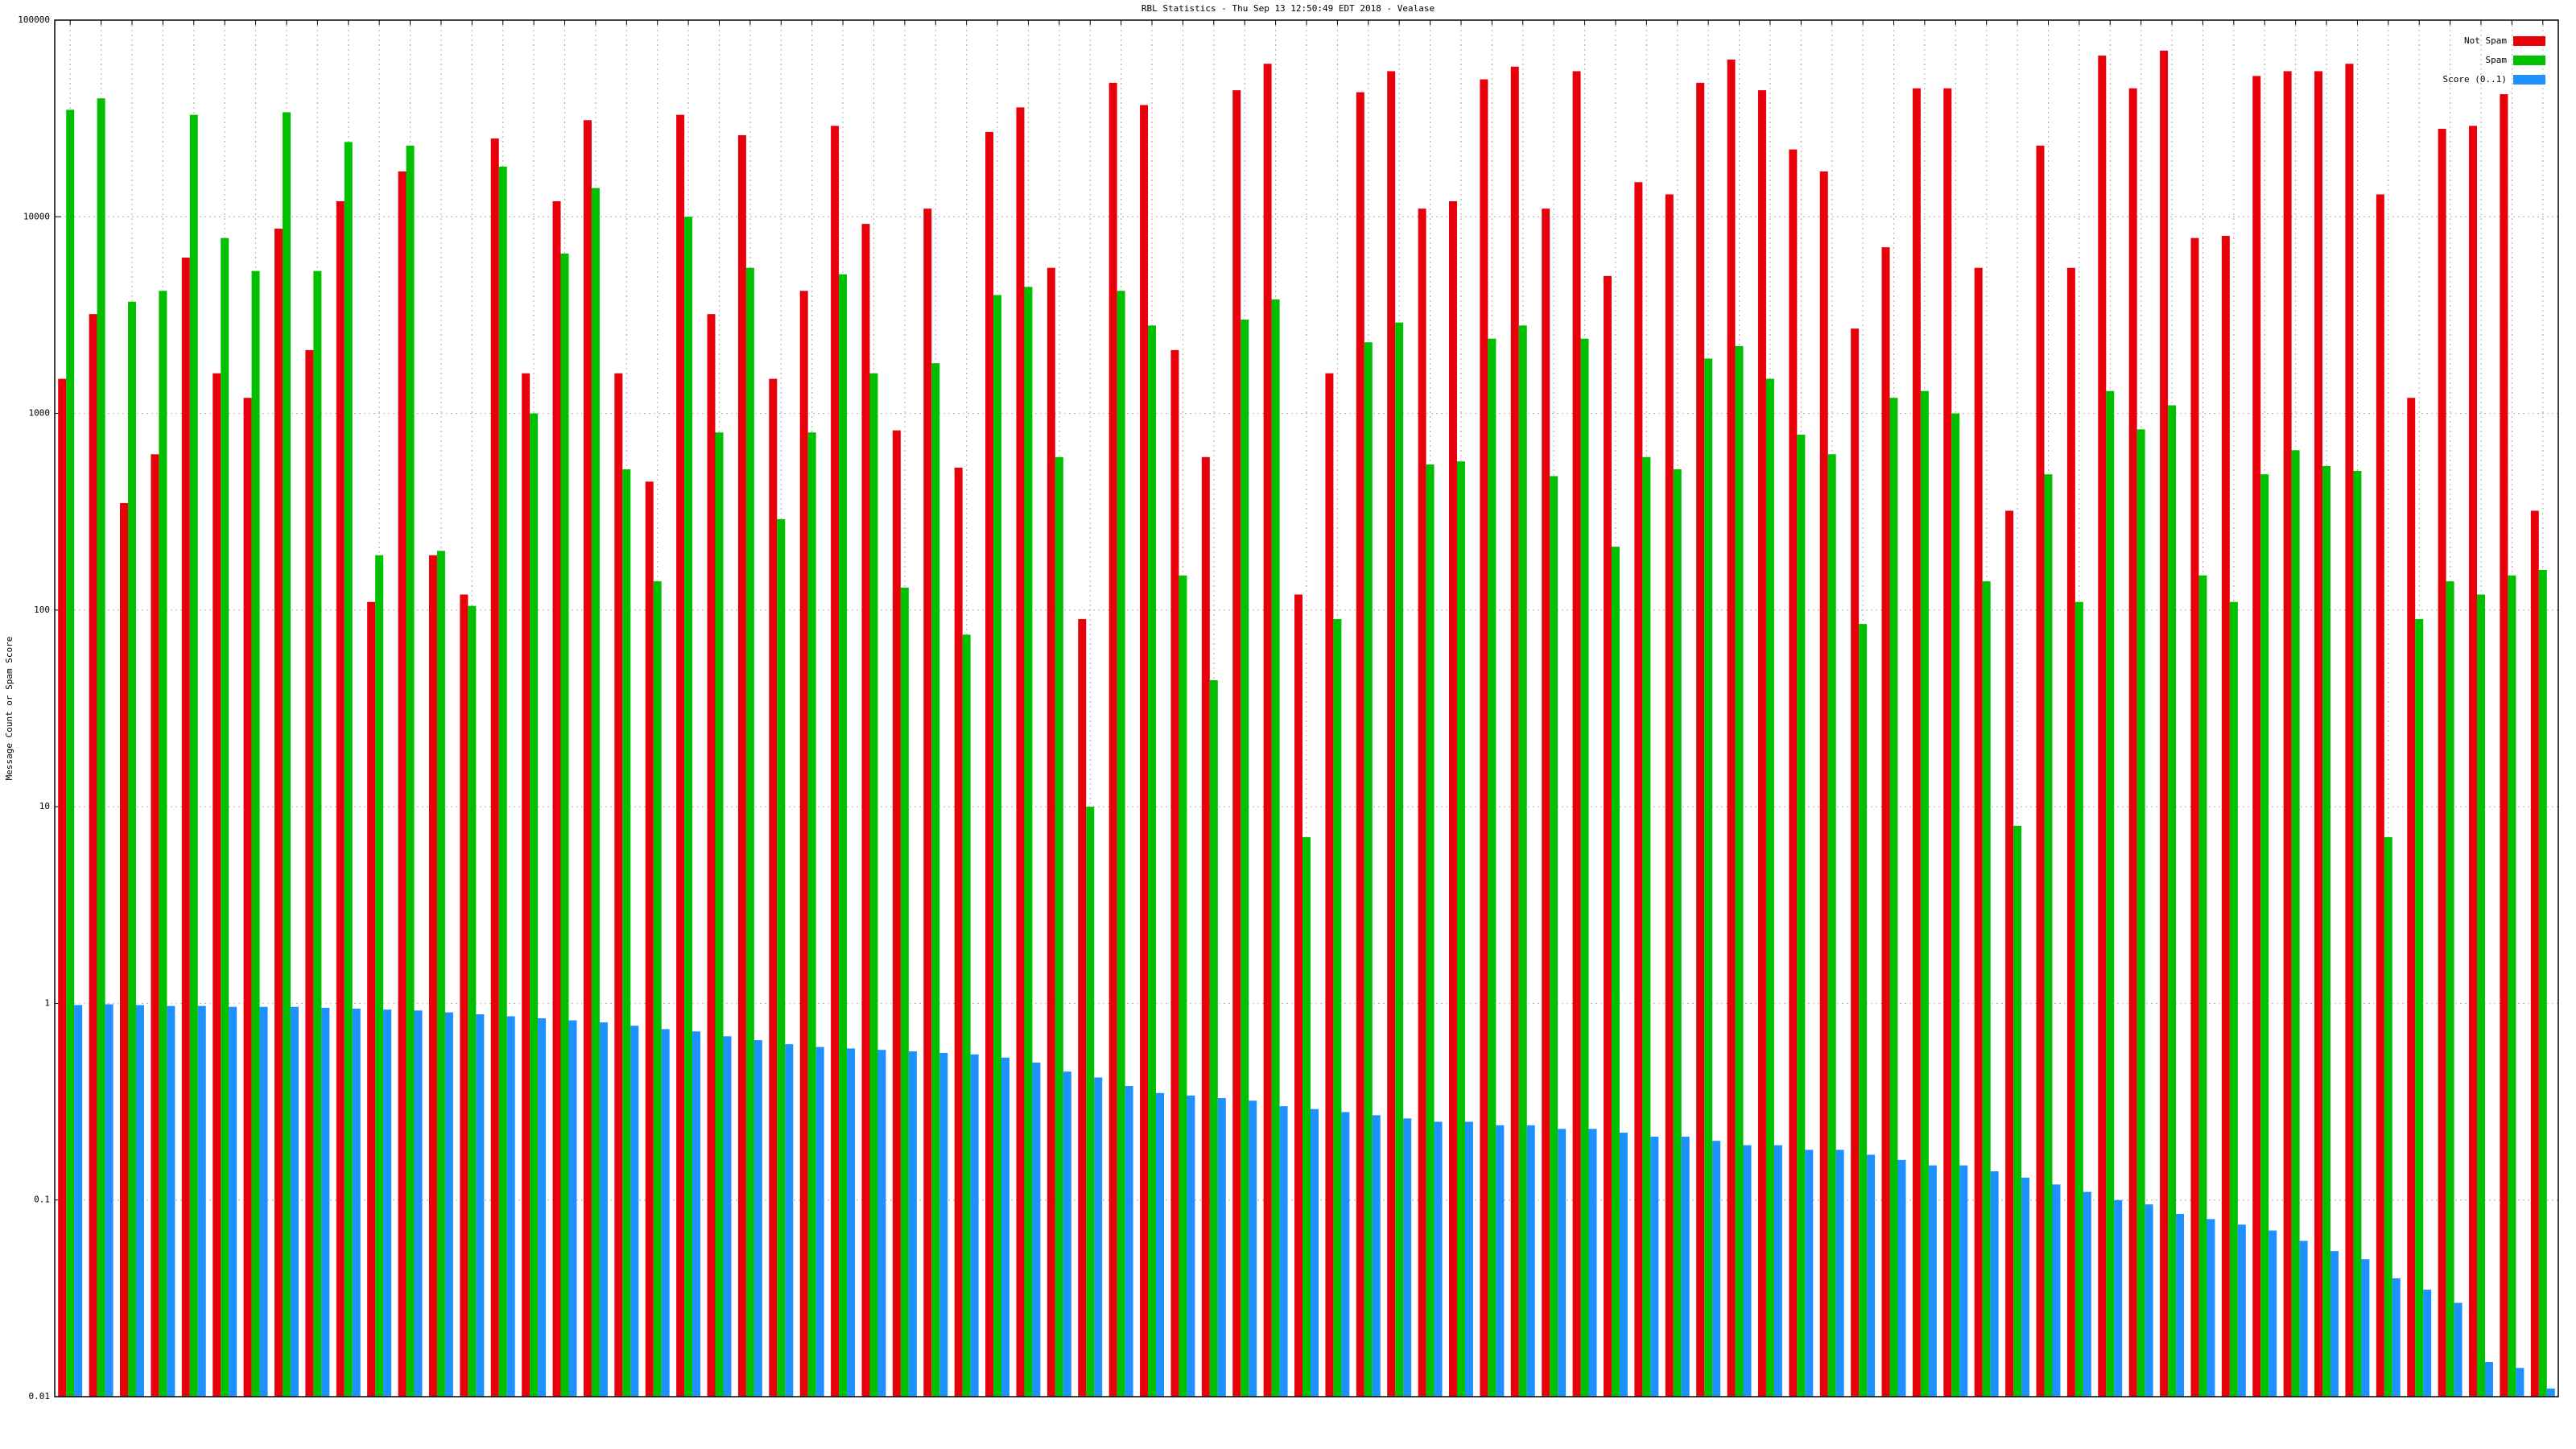  I want to click on legend-label: Not Spam, so click(2485, 40).